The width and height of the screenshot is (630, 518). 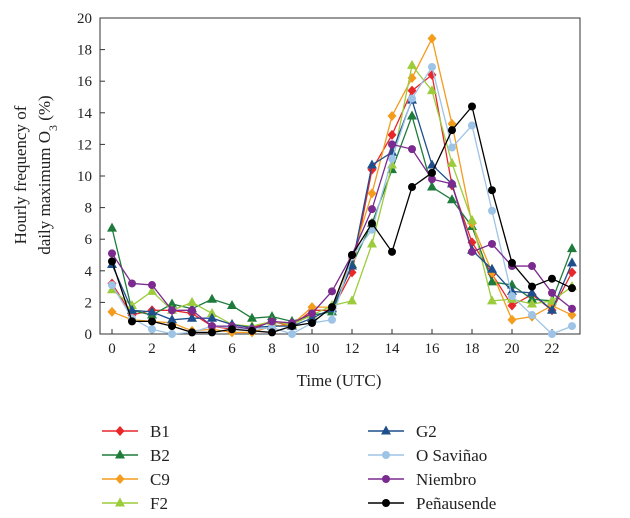 What do you see at coordinates (47, 174) in the screenshot?
I see `y-axis-title-line-2: daily maximum O3 (%)` at bounding box center [47, 174].